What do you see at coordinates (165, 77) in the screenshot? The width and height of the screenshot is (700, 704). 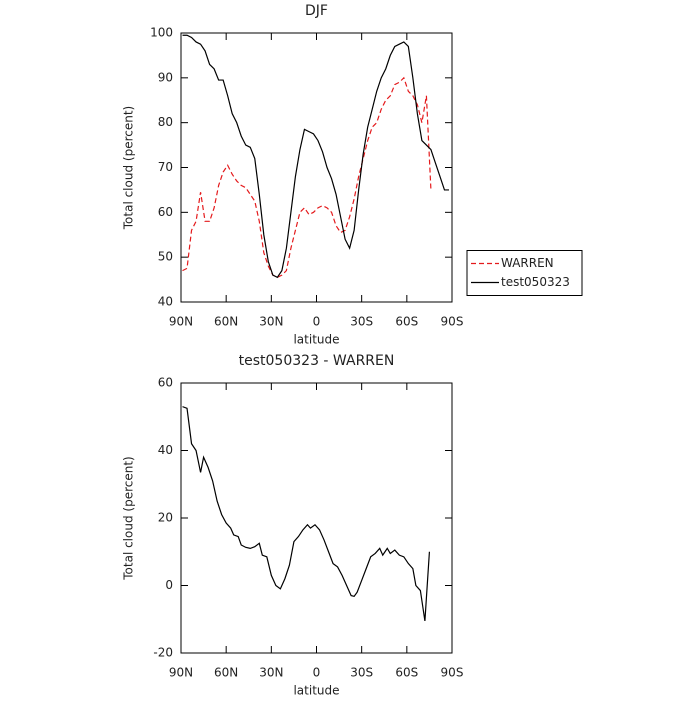 I see `y-tick-label: 90` at bounding box center [165, 77].